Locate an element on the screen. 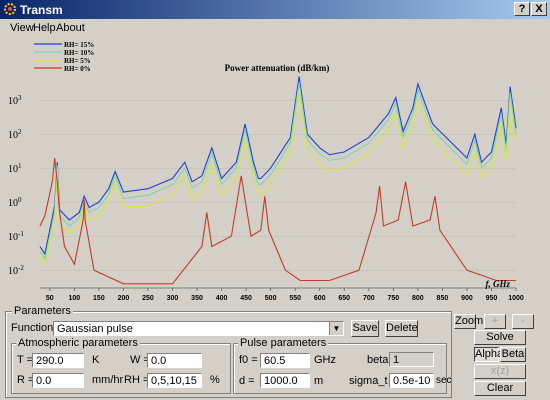  sigma-label: sigma_t = is located at coordinates (373, 381).